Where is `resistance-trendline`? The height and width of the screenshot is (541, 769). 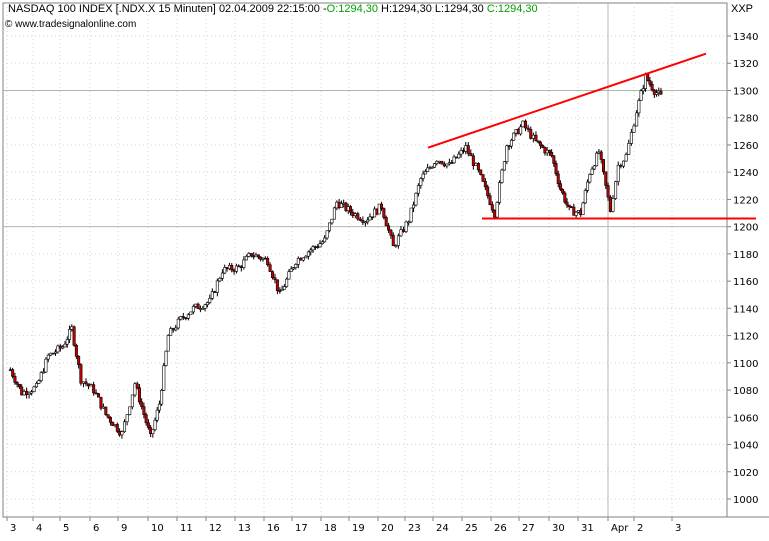 resistance-trendline is located at coordinates (567, 100).